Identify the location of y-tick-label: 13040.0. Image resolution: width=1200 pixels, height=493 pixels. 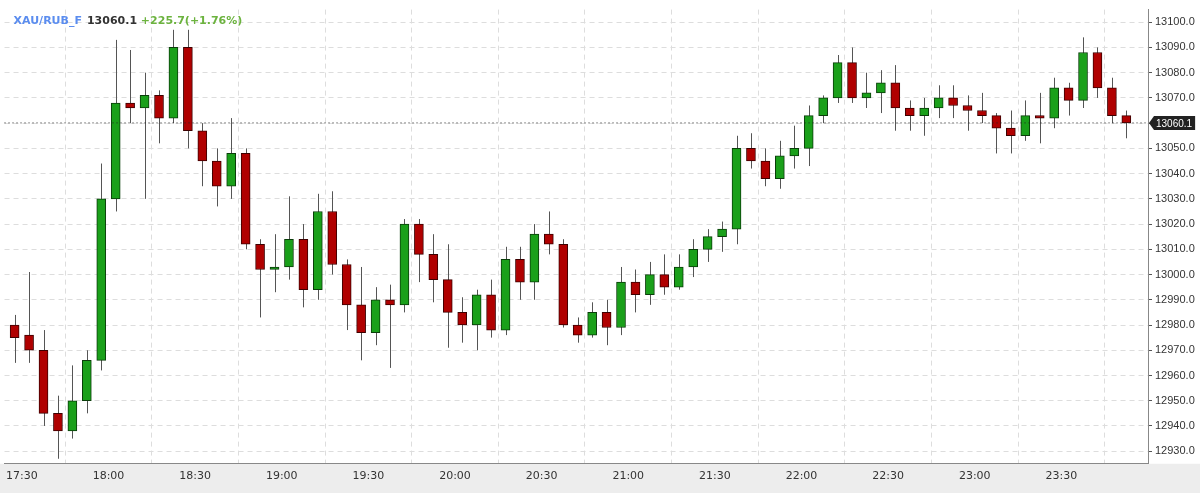
(1175, 172).